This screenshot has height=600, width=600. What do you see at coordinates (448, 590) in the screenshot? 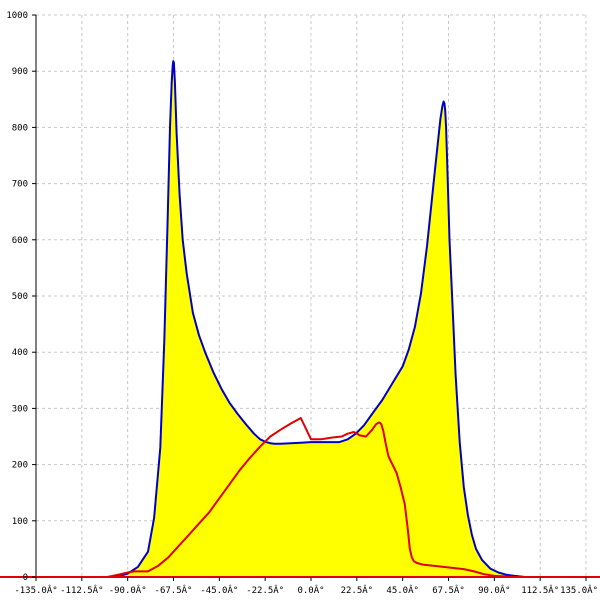
I see `x-tick-label-9: 67.5Â°` at bounding box center [448, 590].